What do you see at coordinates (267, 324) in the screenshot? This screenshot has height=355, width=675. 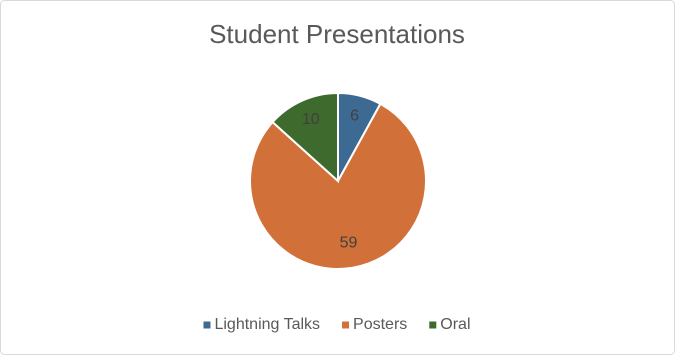 I see `legend-label: Lightning Talks` at bounding box center [267, 324].